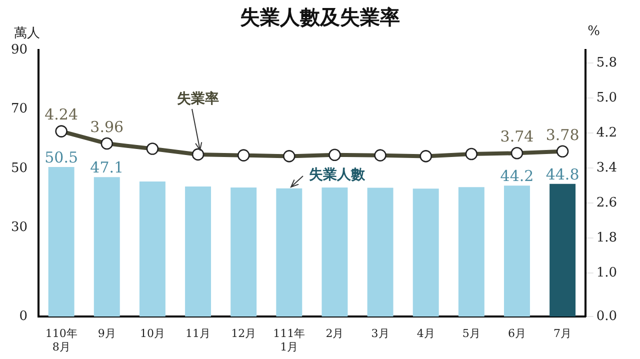  What do you see at coordinates (607, 316) in the screenshot?
I see `y2-tick-label: 0.0` at bounding box center [607, 316].